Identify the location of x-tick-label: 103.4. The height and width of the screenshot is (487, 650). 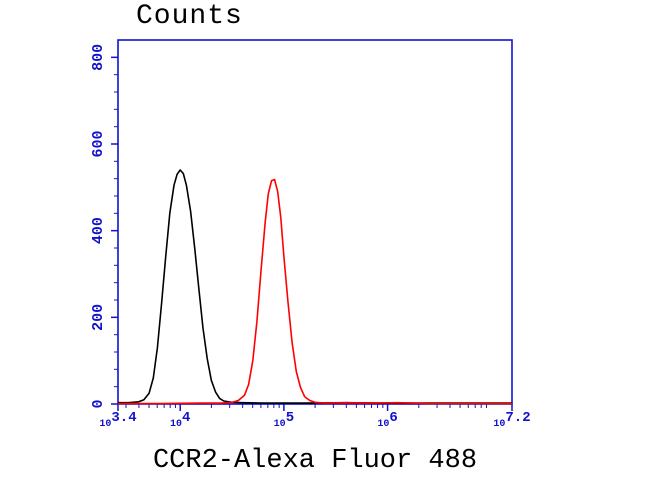
(117, 420).